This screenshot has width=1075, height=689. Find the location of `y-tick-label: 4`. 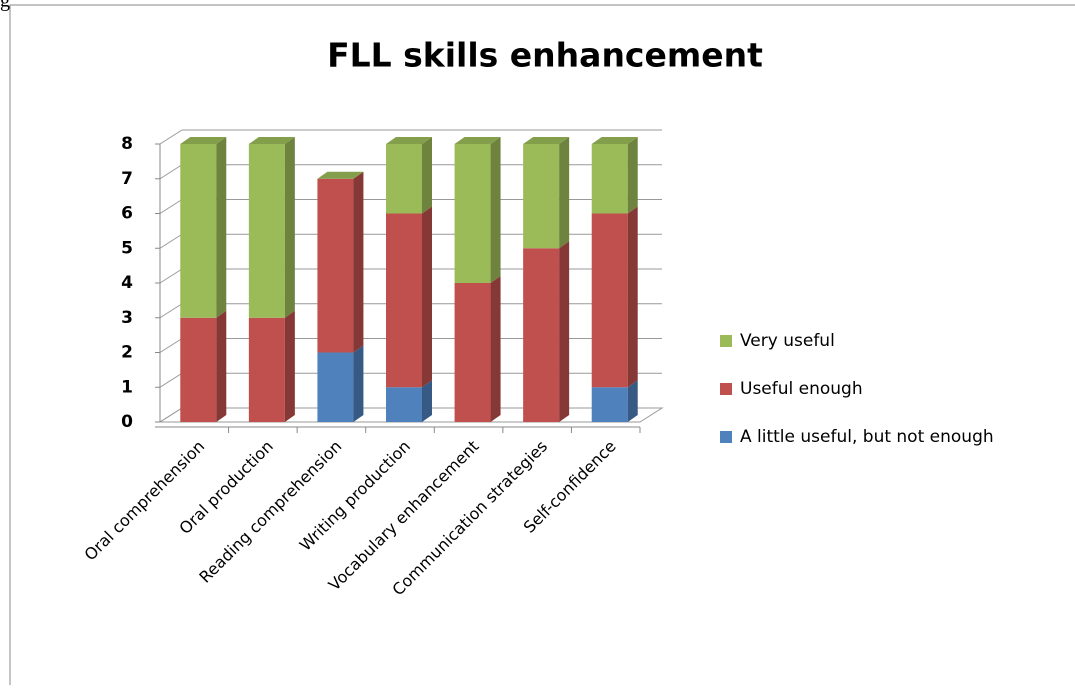

y-tick-label: 4 is located at coordinates (127, 283).